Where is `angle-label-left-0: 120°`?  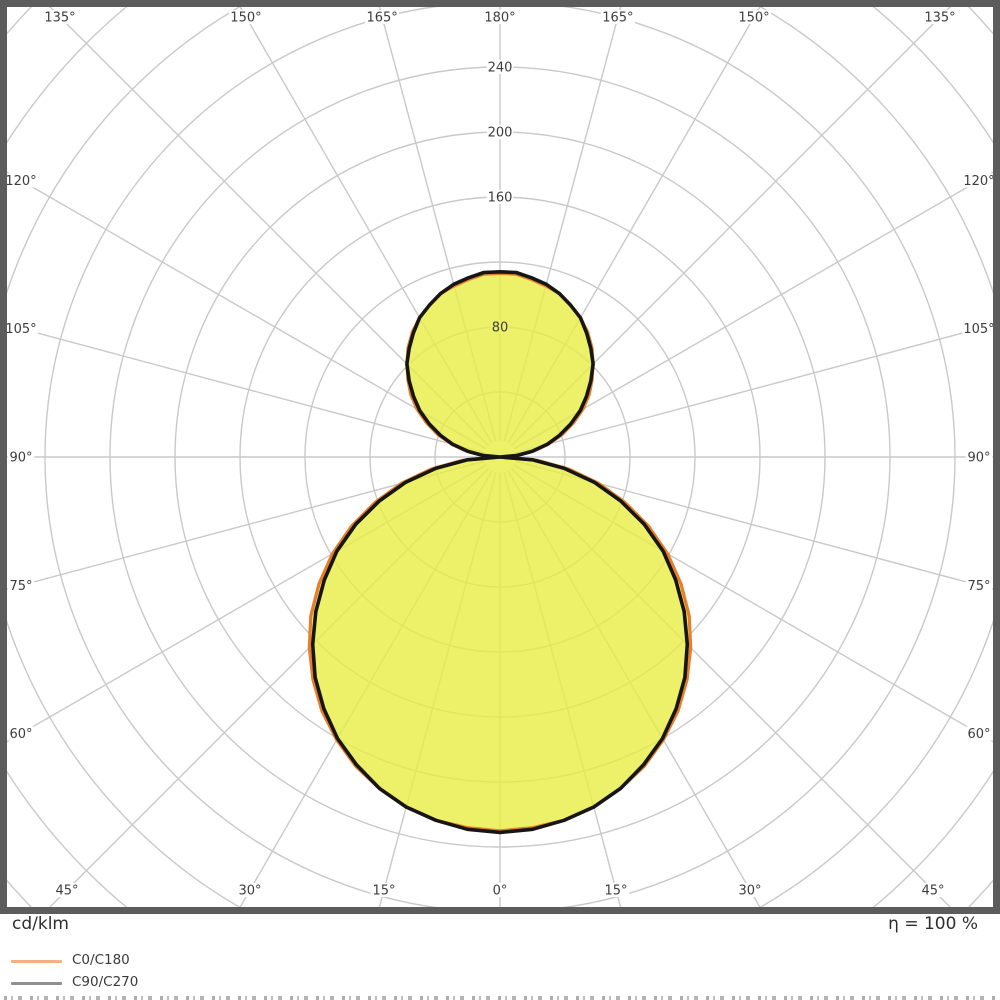
angle-label-left-0: 120° is located at coordinates (20, 181).